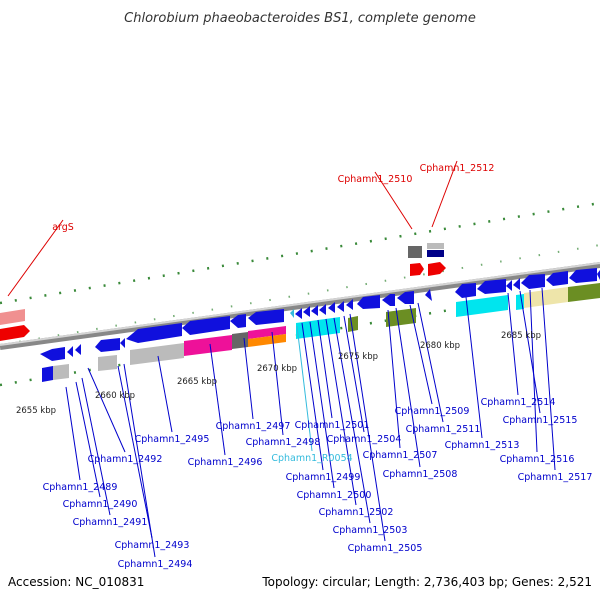 This screenshot has width=600, height=600. What do you see at coordinates (155, 564) in the screenshot?
I see `gene-label-cphamn1-2494: Cphamn1_2494` at bounding box center [155, 564].